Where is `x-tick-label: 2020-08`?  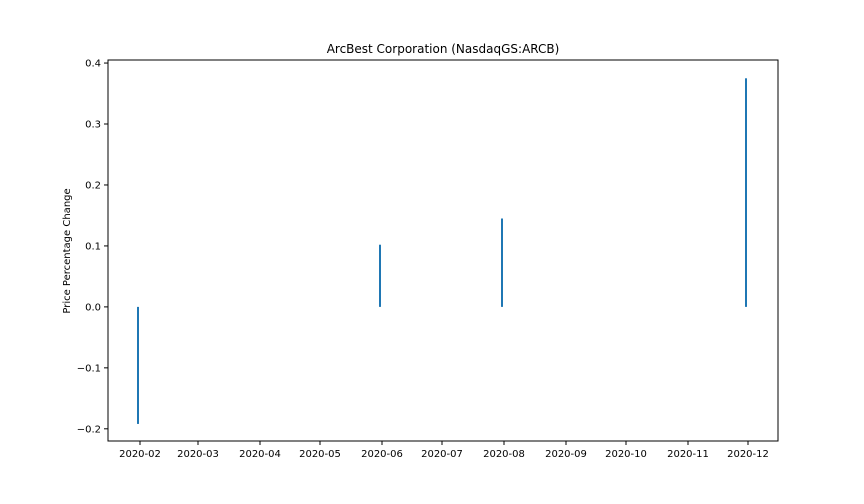 x-tick-label: 2020-08 is located at coordinates (504, 454).